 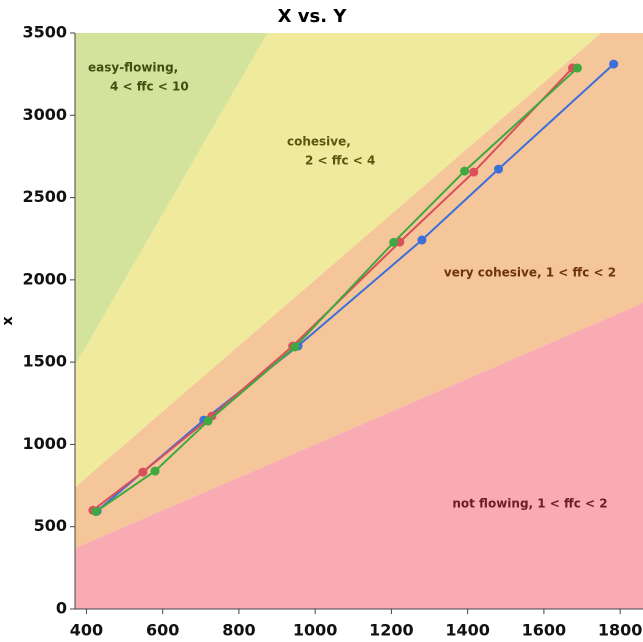 I want to click on x-tick-label: 400, so click(x=86, y=630).